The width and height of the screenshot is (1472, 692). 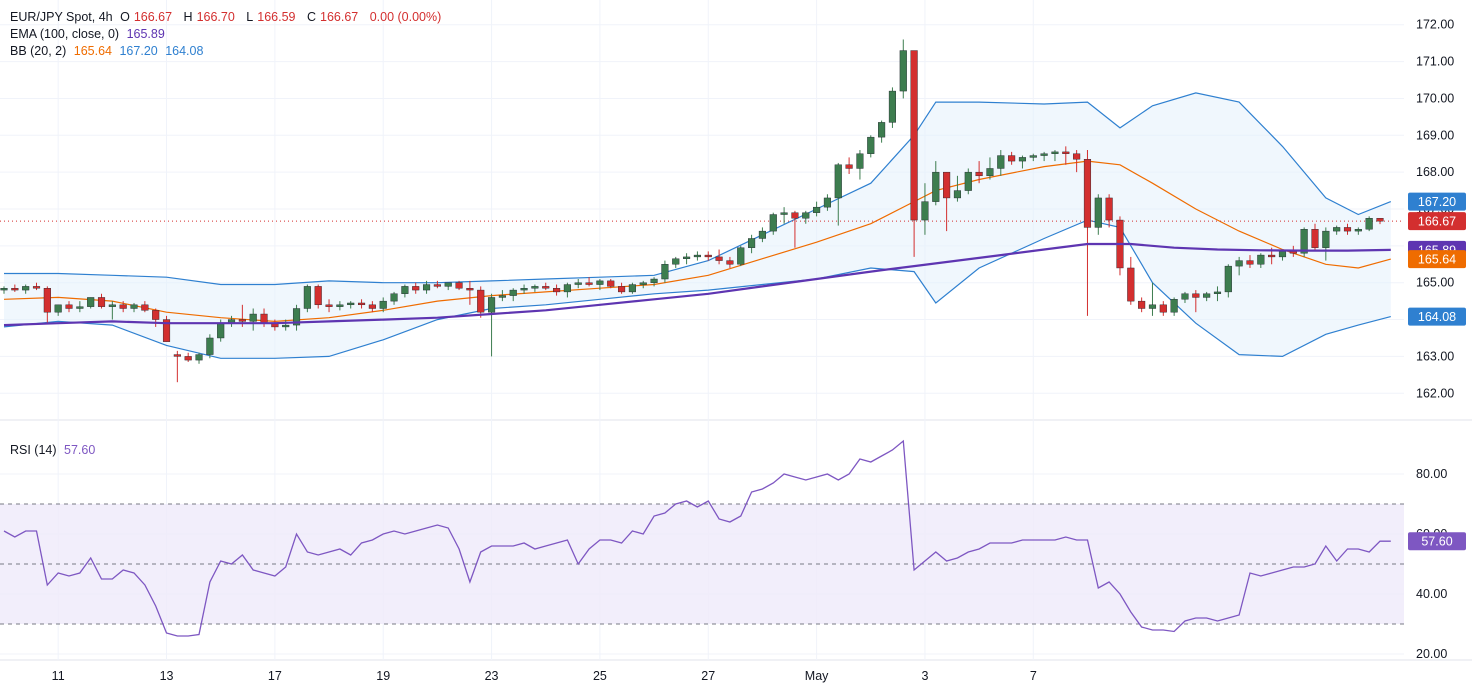 What do you see at coordinates (65, 34) in the screenshot?
I see `legend-ema-label: EMA (100, close, 0)` at bounding box center [65, 34].